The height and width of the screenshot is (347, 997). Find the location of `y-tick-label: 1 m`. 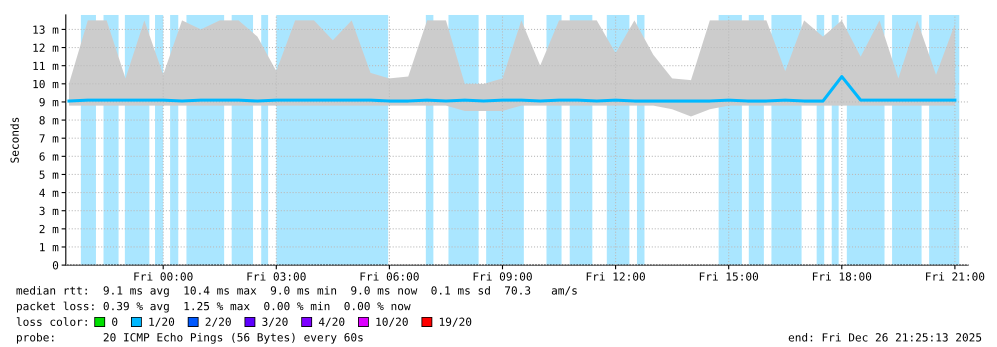

y-tick-label: 1 m is located at coordinates (49, 247).